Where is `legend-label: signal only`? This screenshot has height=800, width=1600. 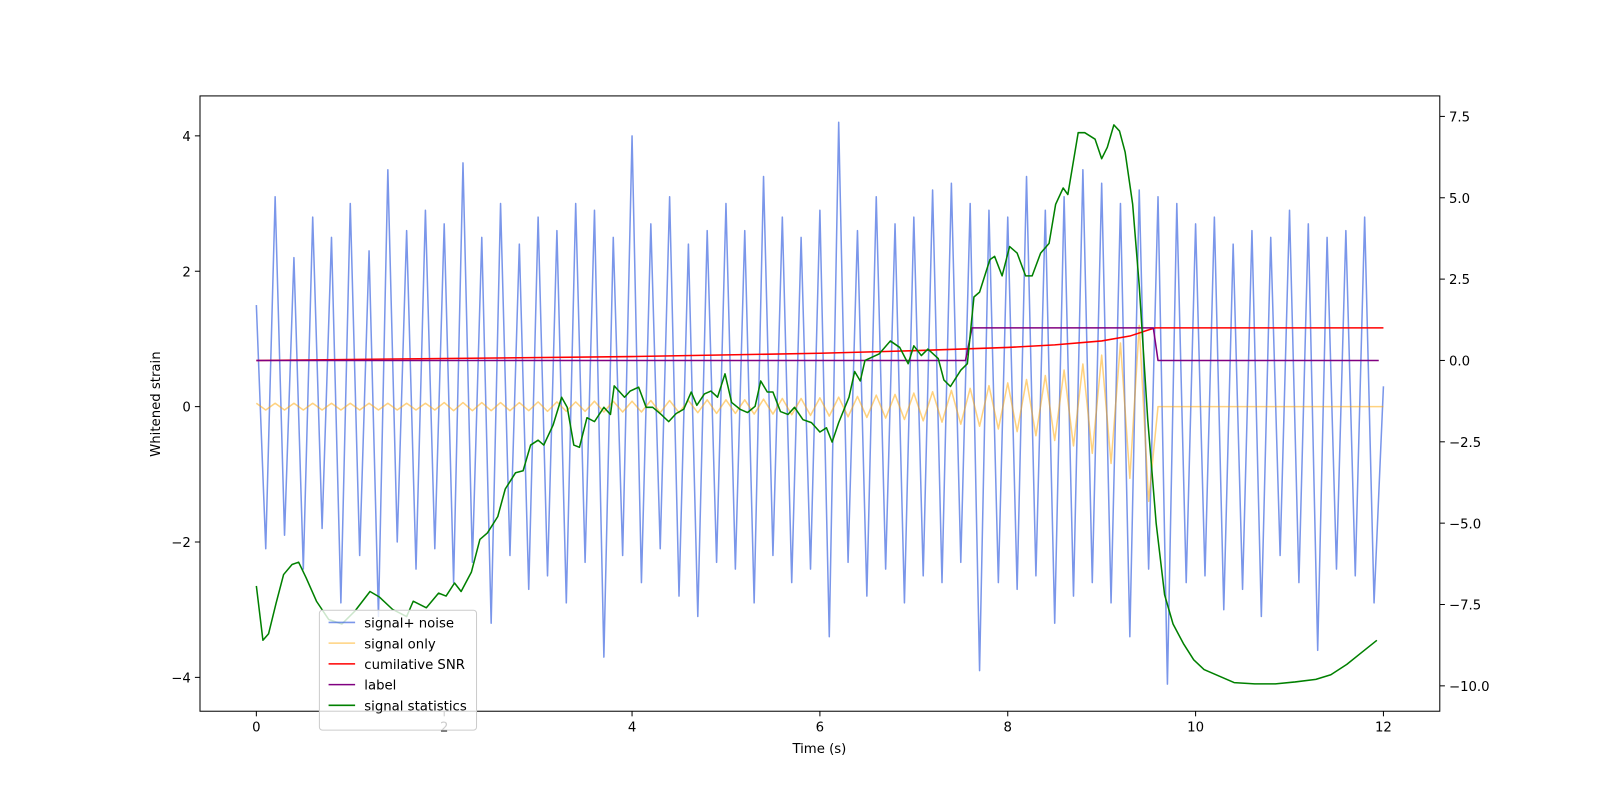
legend-label: signal only is located at coordinates (400, 644).